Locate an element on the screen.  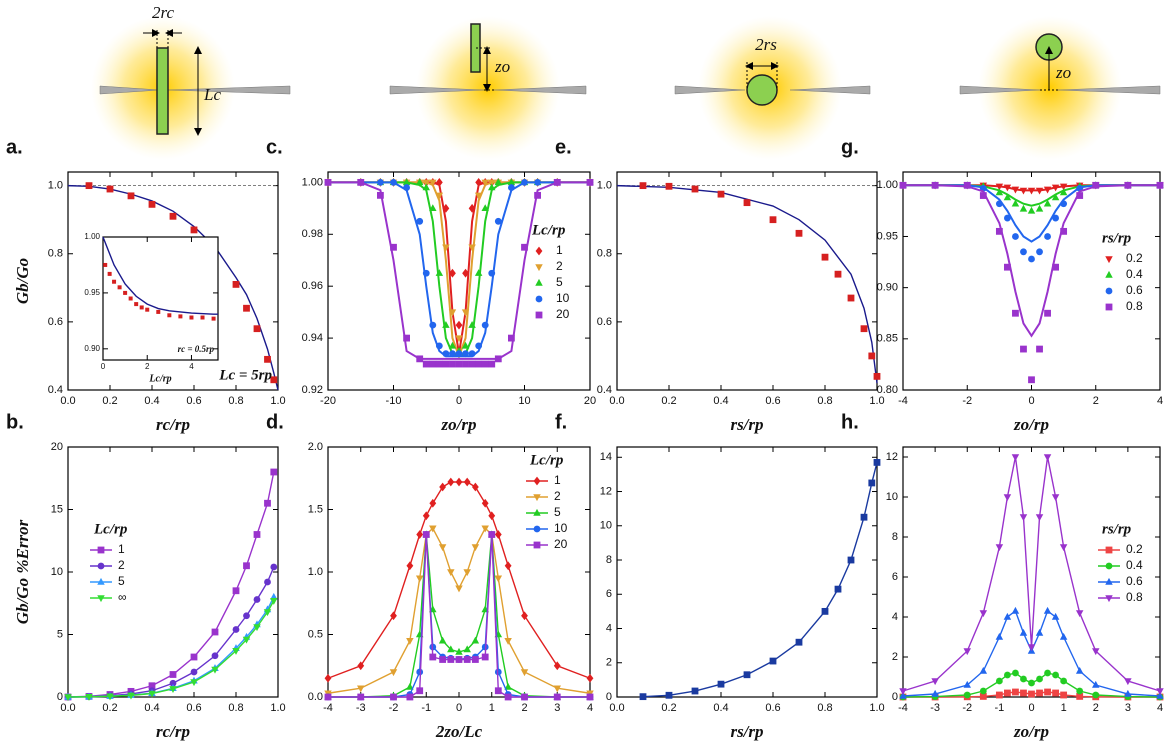
legend-marker is located at coordinates (101, 566).